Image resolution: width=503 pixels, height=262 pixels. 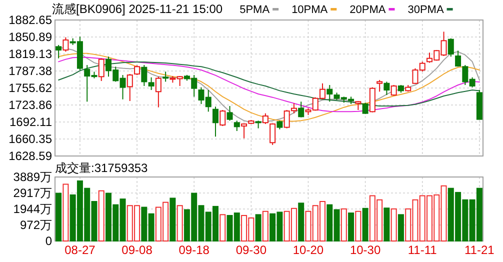 What do you see at coordinates (30, 20) in the screenshot?
I see `y-tick-label: 1882.65` at bounding box center [30, 20].